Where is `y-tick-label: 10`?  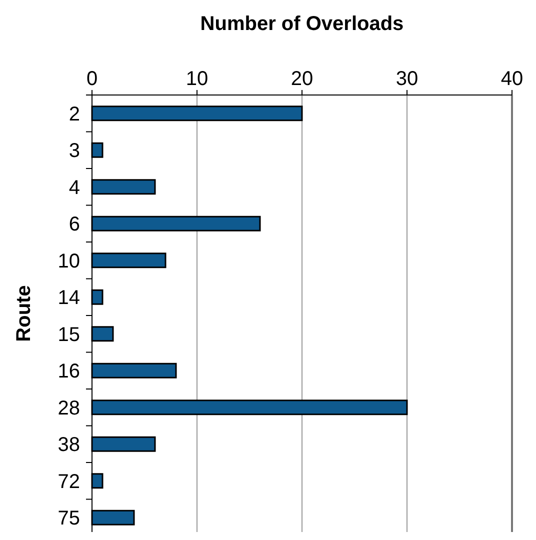 y-tick-label: 10 is located at coordinates (69, 261).